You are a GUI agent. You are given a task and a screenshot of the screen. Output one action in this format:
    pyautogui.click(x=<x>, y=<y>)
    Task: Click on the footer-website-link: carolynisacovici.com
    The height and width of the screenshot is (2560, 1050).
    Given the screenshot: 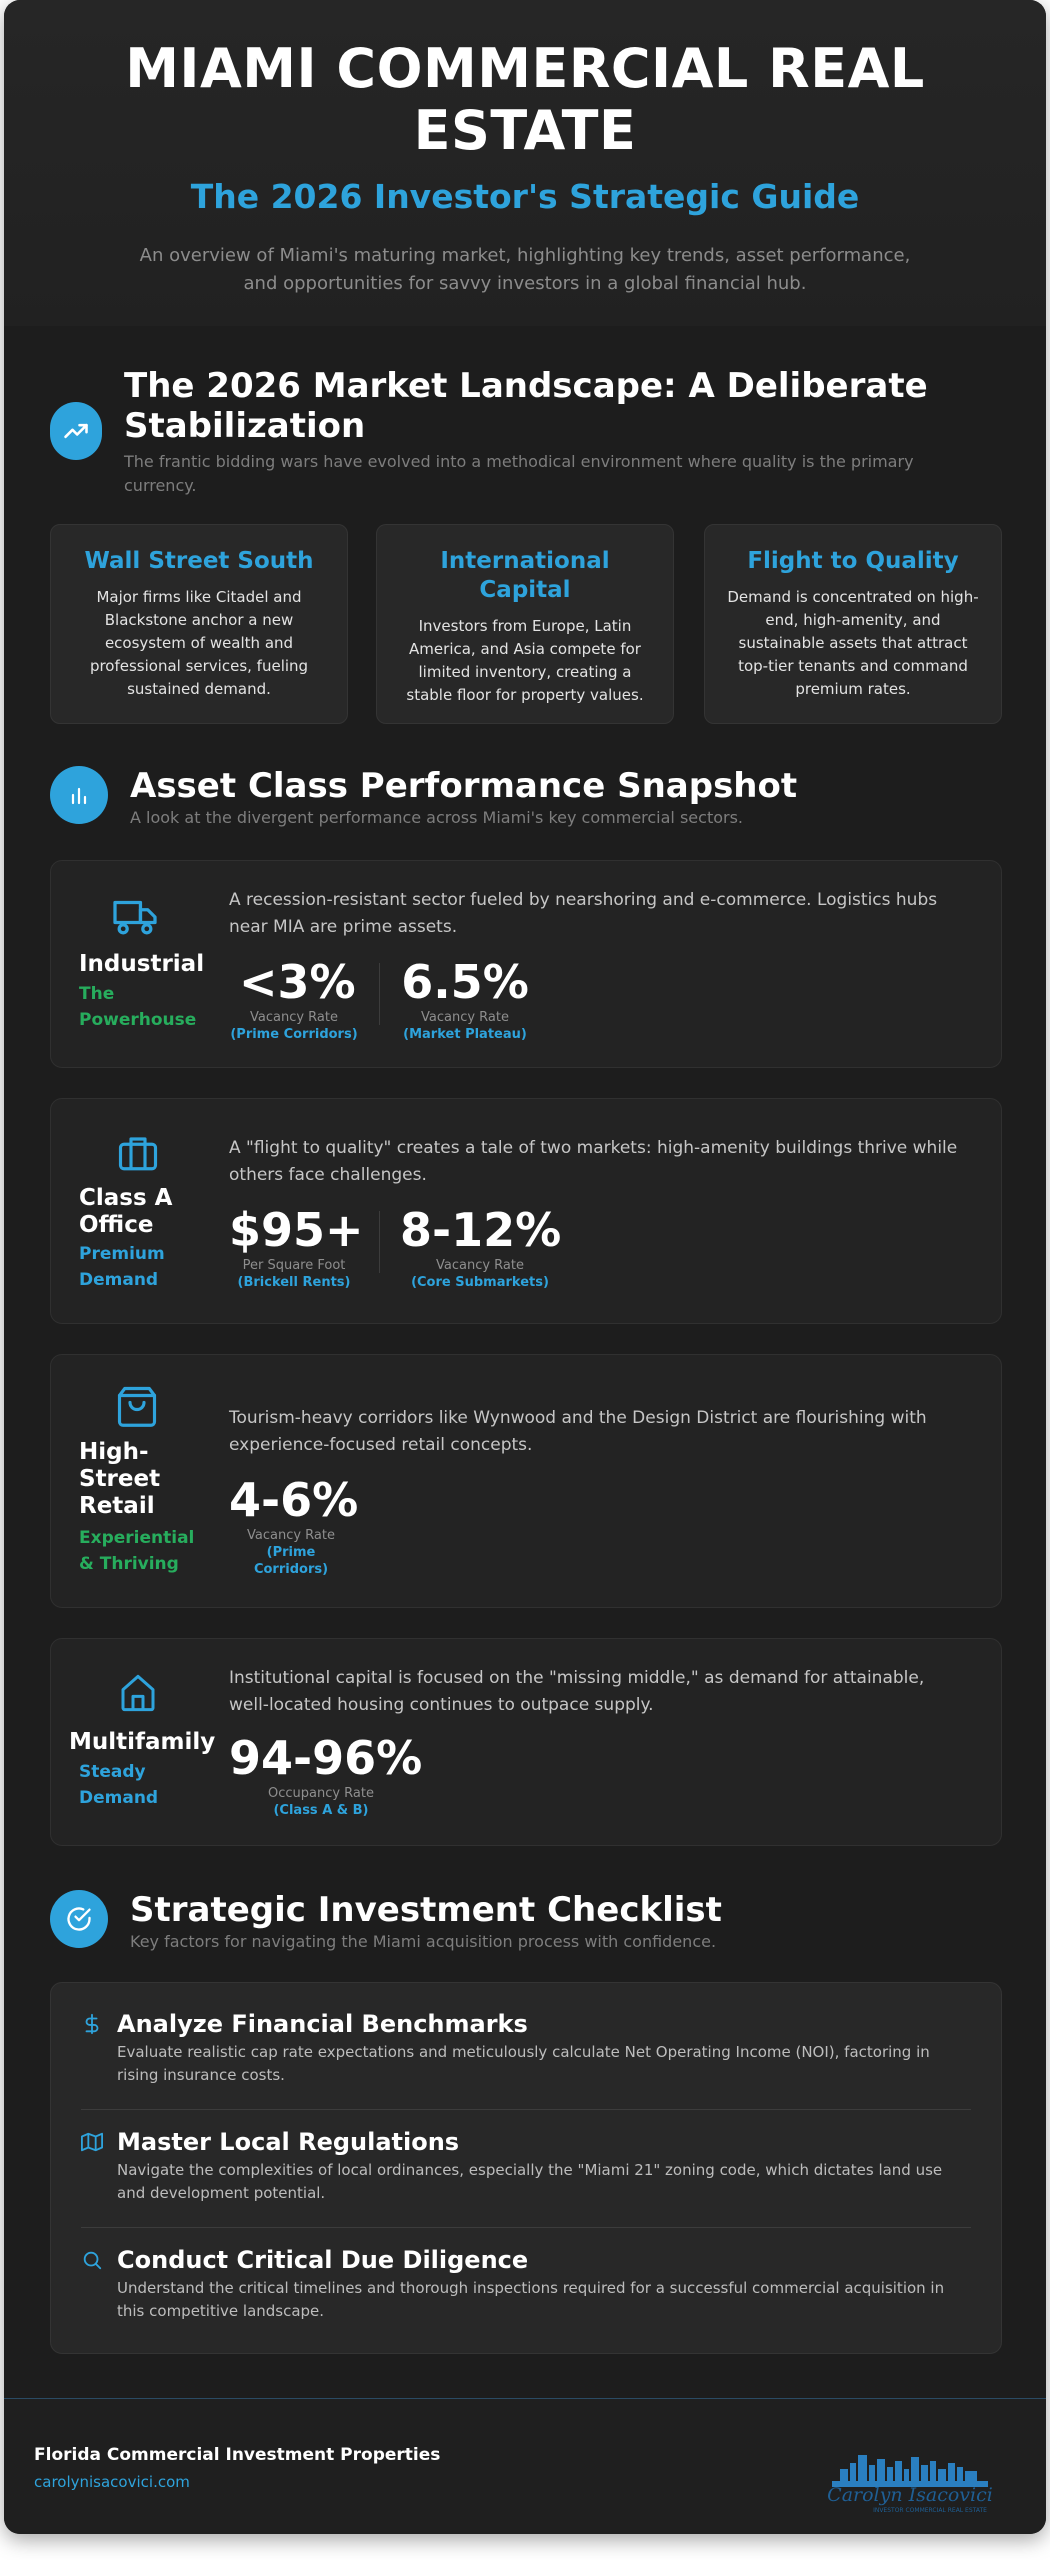 What is the action you would take?
    pyautogui.click(x=112, y=2482)
    